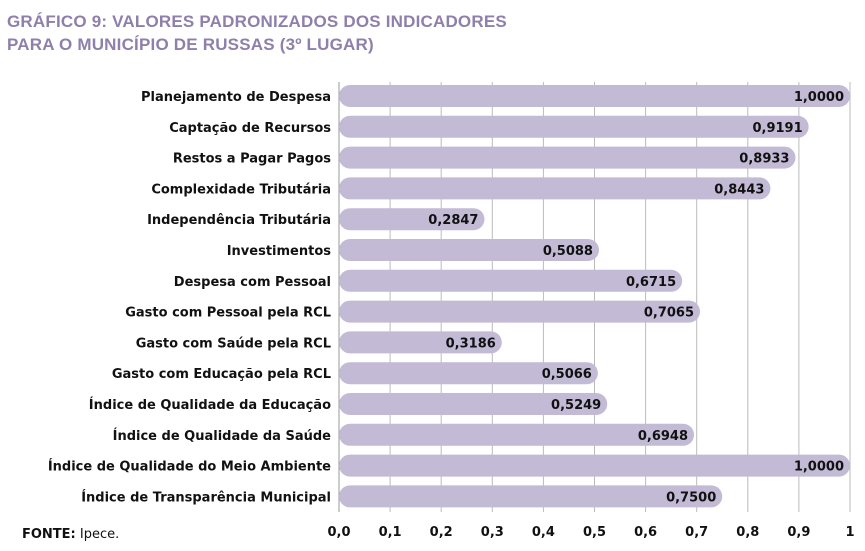 The width and height of the screenshot is (865, 551). I want to click on category-label: Investimentos, so click(279, 251).